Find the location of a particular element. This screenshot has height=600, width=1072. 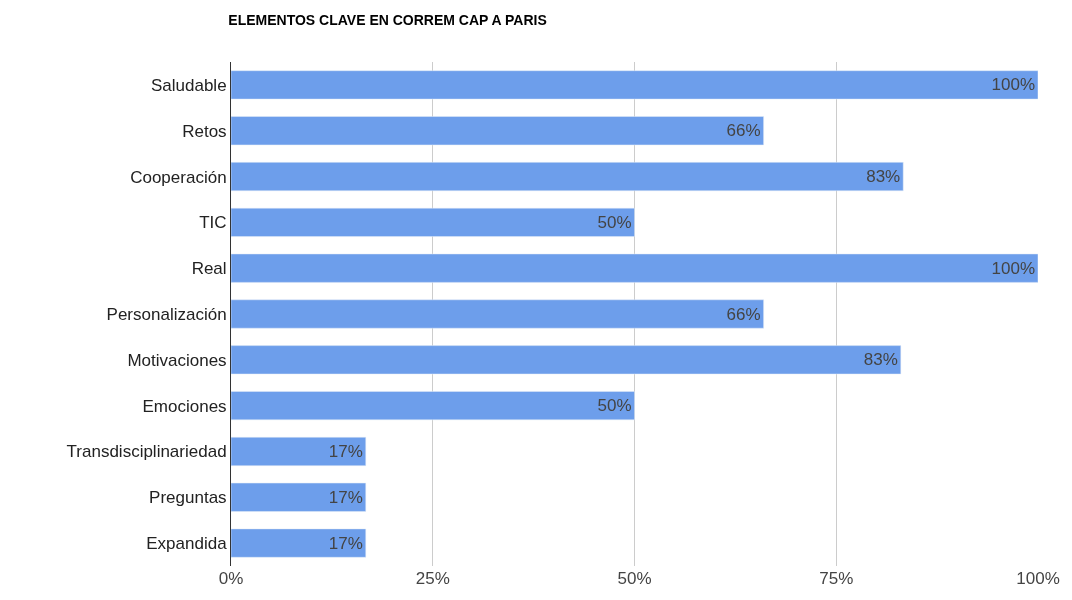

y-tick-label: TIC is located at coordinates (213, 223).